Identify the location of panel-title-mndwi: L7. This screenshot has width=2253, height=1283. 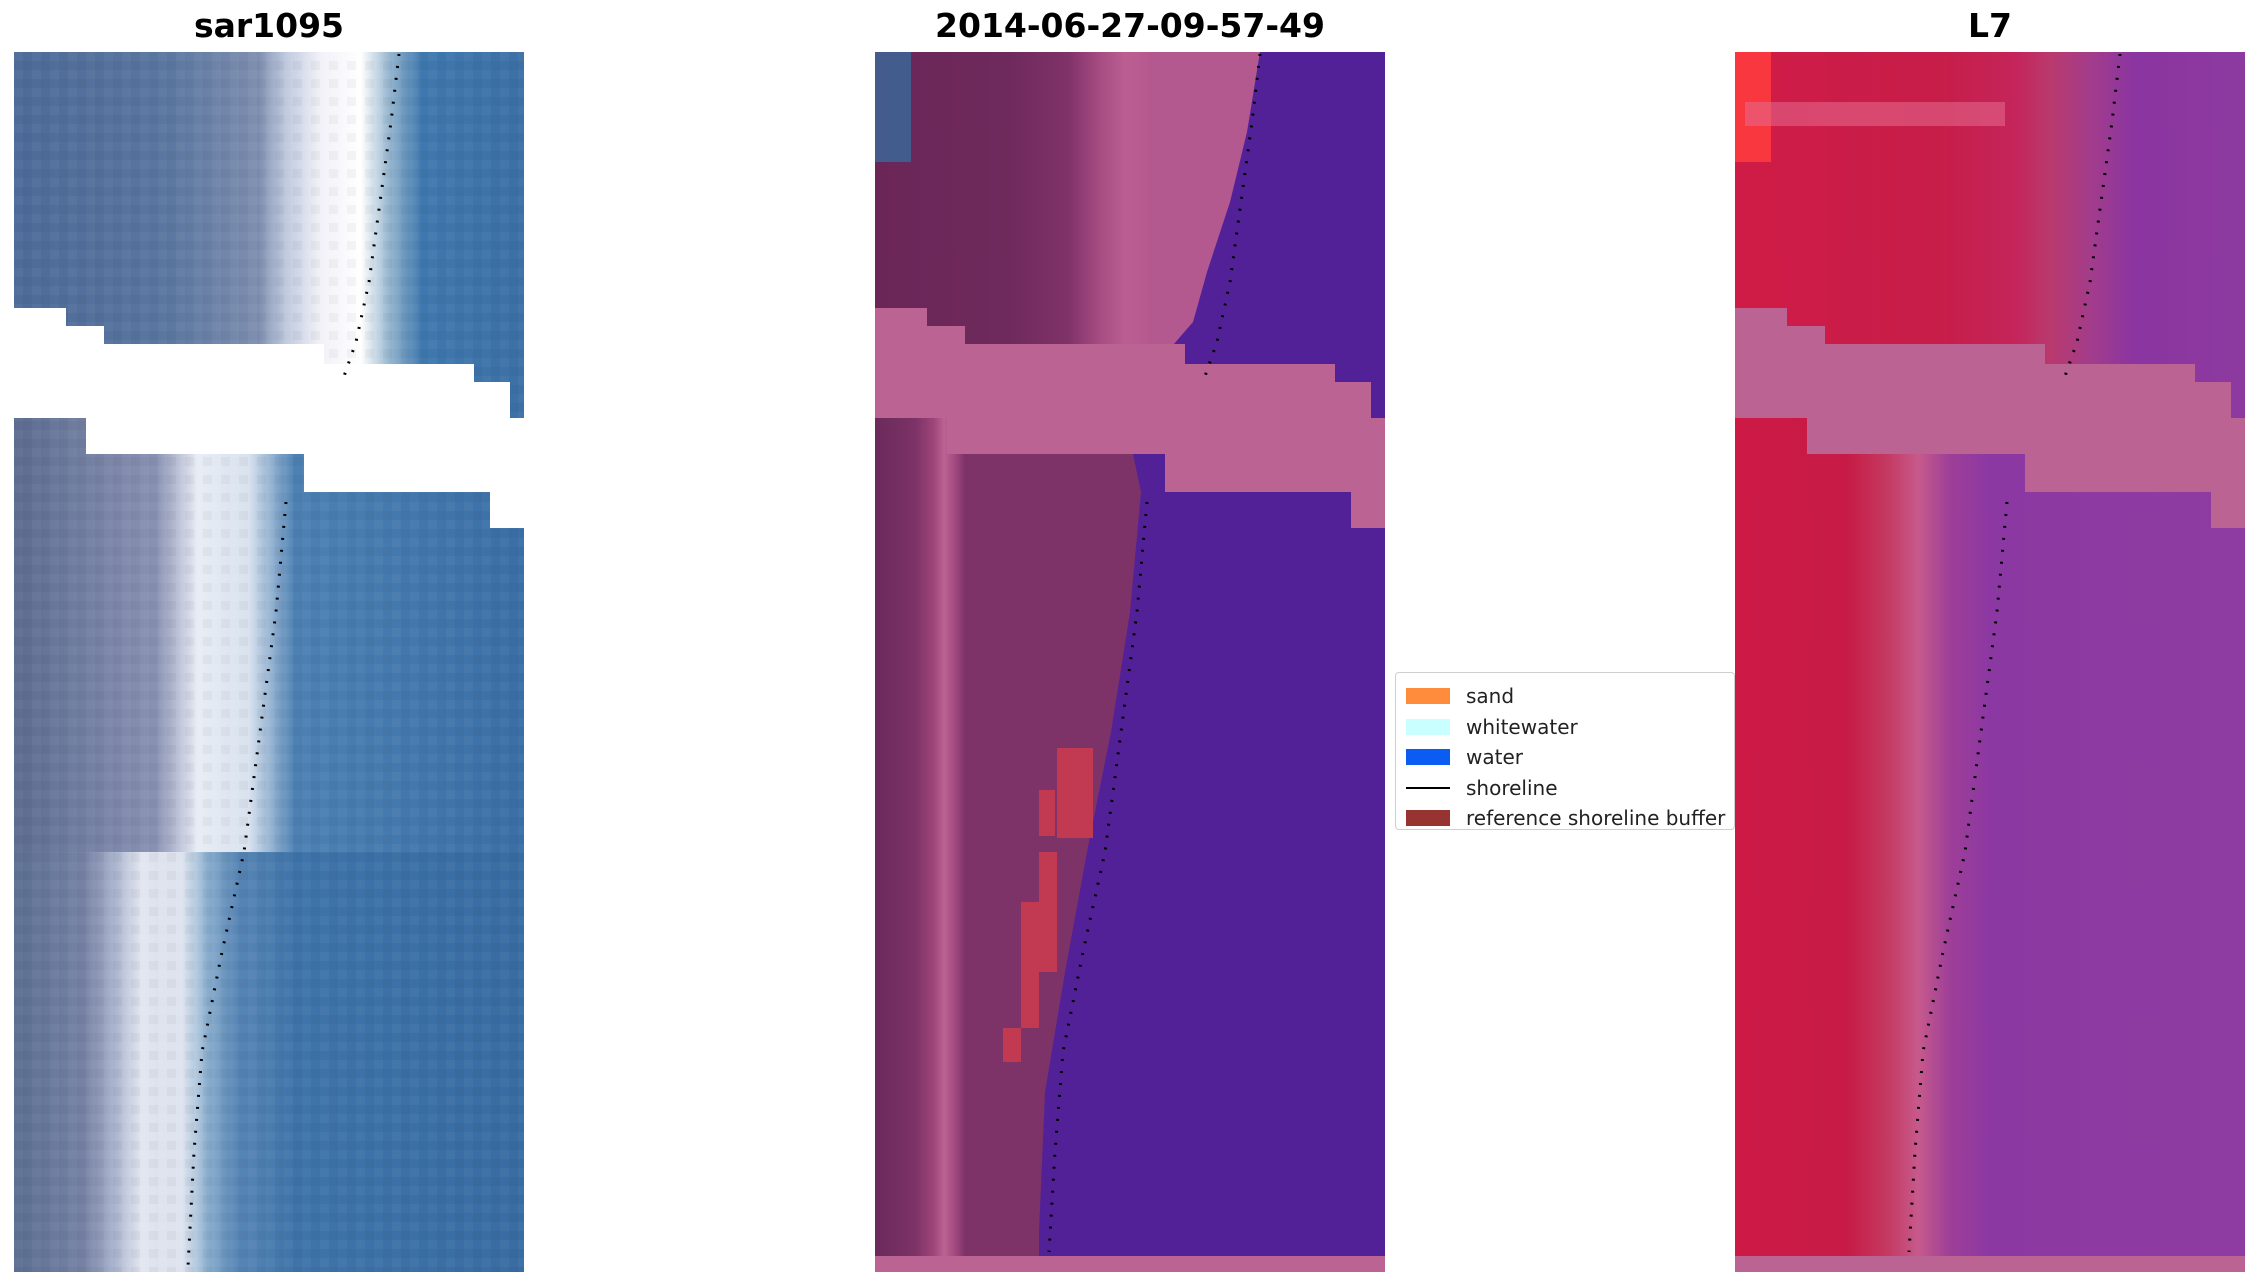
(1990, 25).